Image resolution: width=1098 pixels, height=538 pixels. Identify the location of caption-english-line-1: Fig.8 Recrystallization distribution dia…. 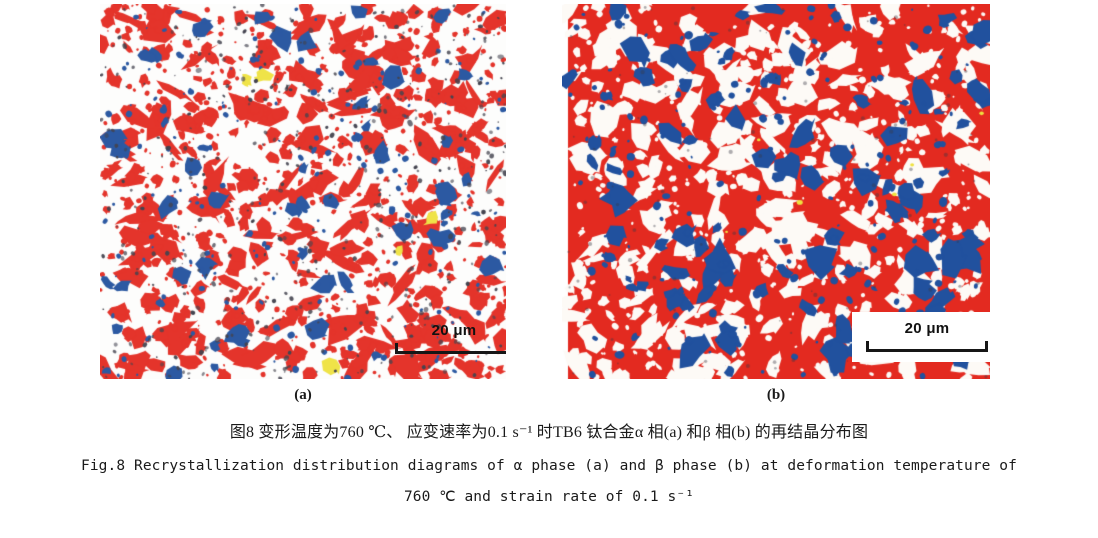
(549, 466).